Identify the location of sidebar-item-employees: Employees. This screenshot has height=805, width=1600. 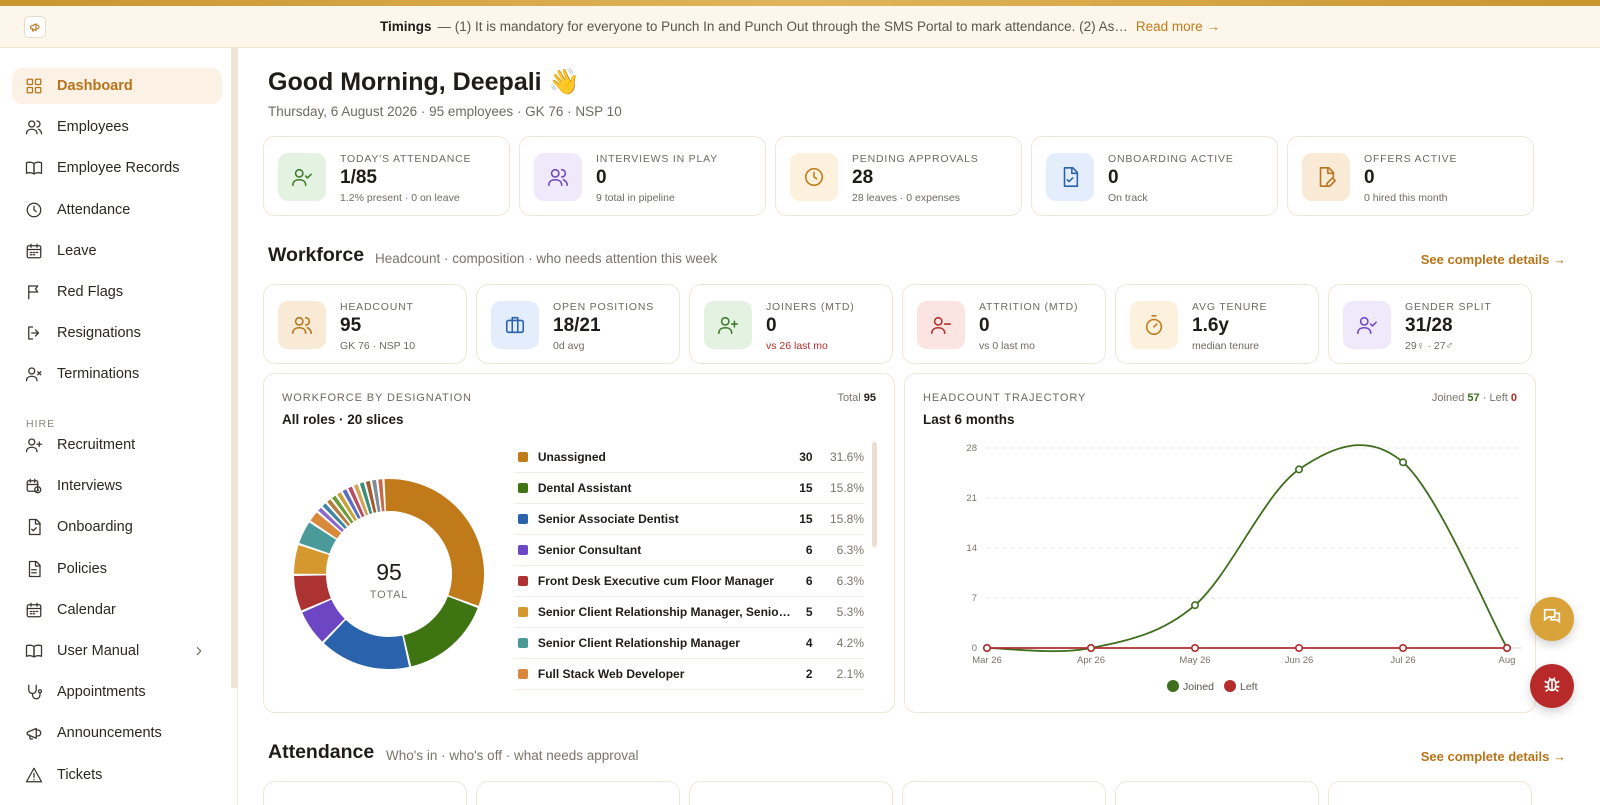
(117, 127).